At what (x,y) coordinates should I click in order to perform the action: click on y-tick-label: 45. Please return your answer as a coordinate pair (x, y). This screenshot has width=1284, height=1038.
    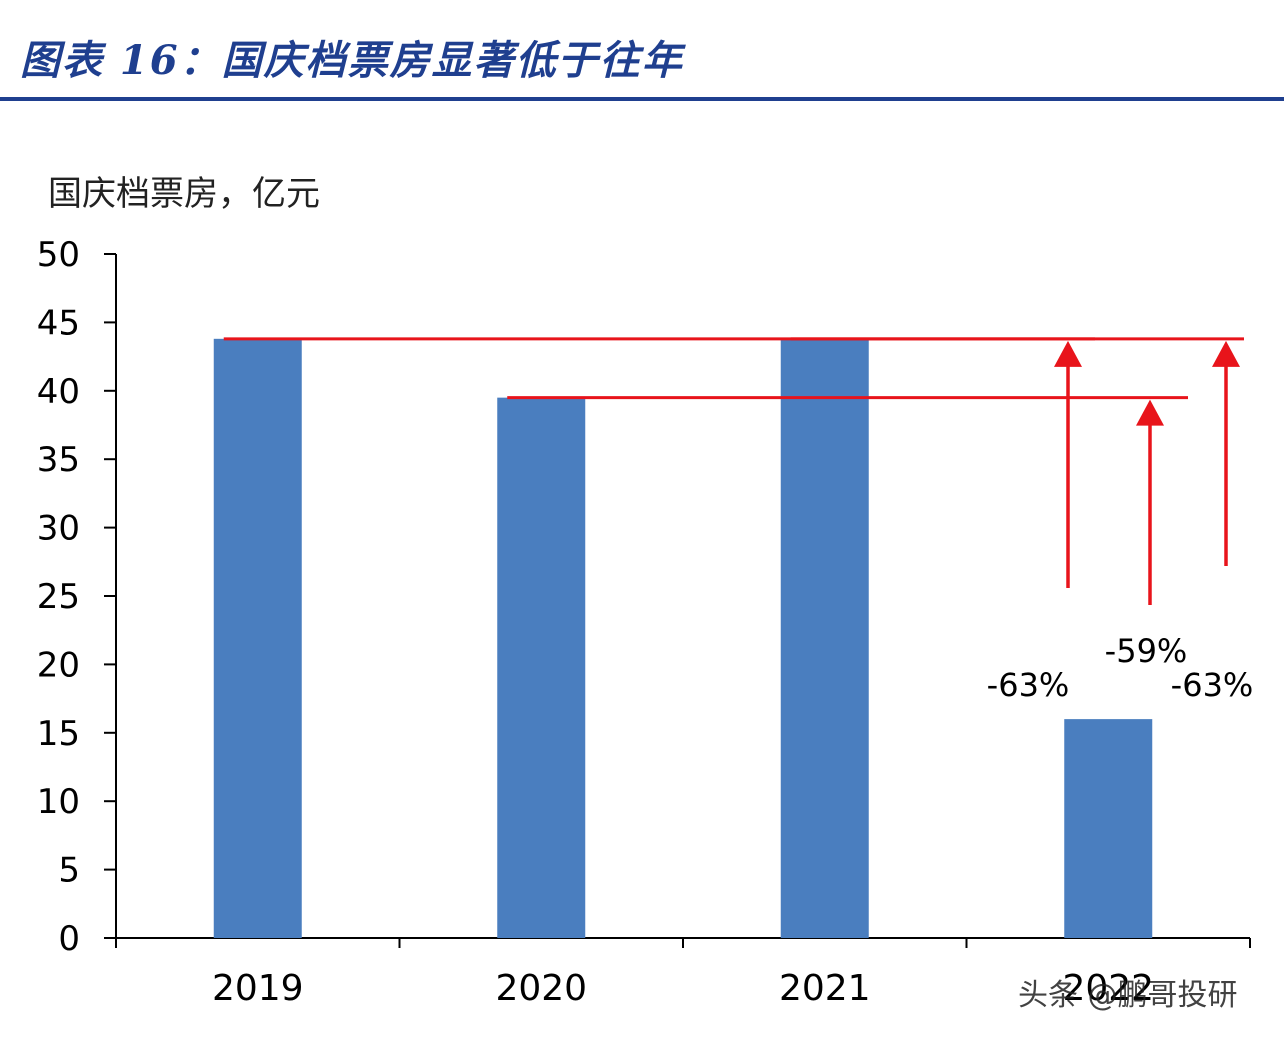
    Looking at the image, I should click on (58, 323).